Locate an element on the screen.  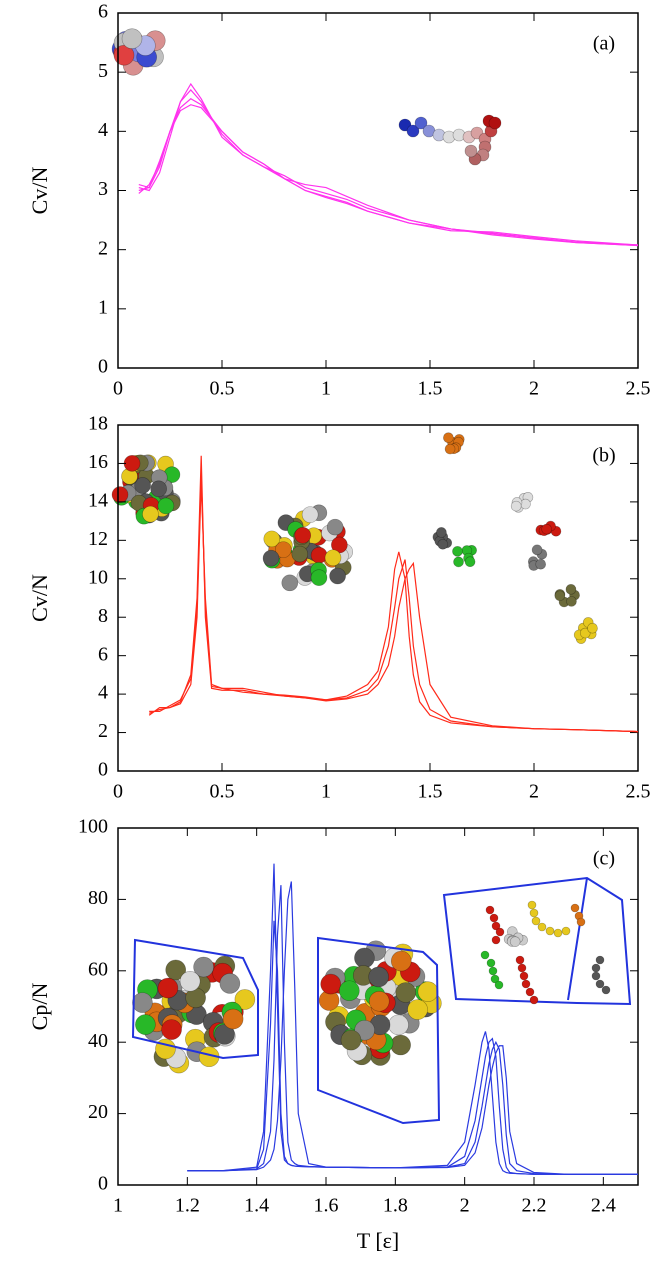
y-tick-label: 10 is located at coordinates (98, 577).